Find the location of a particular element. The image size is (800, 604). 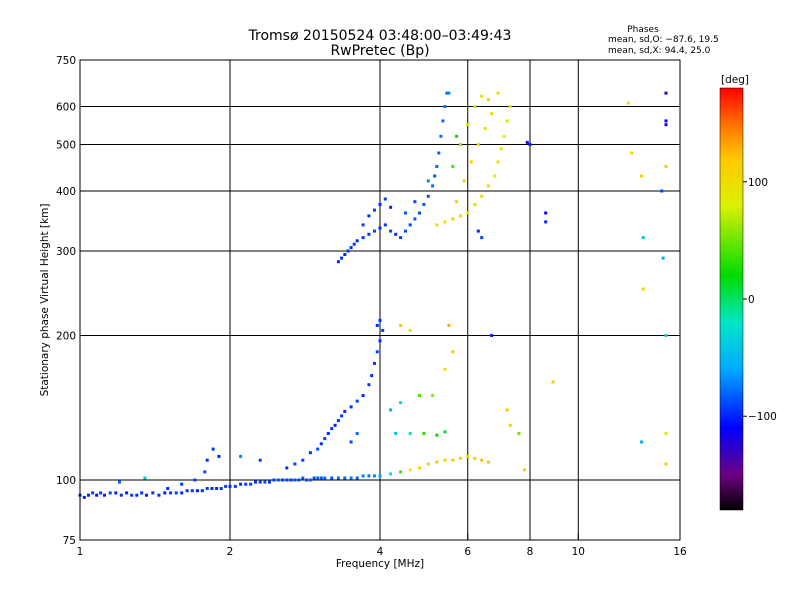

phase-colorbar: 100 0 −100 is located at coordinates (748, 299).